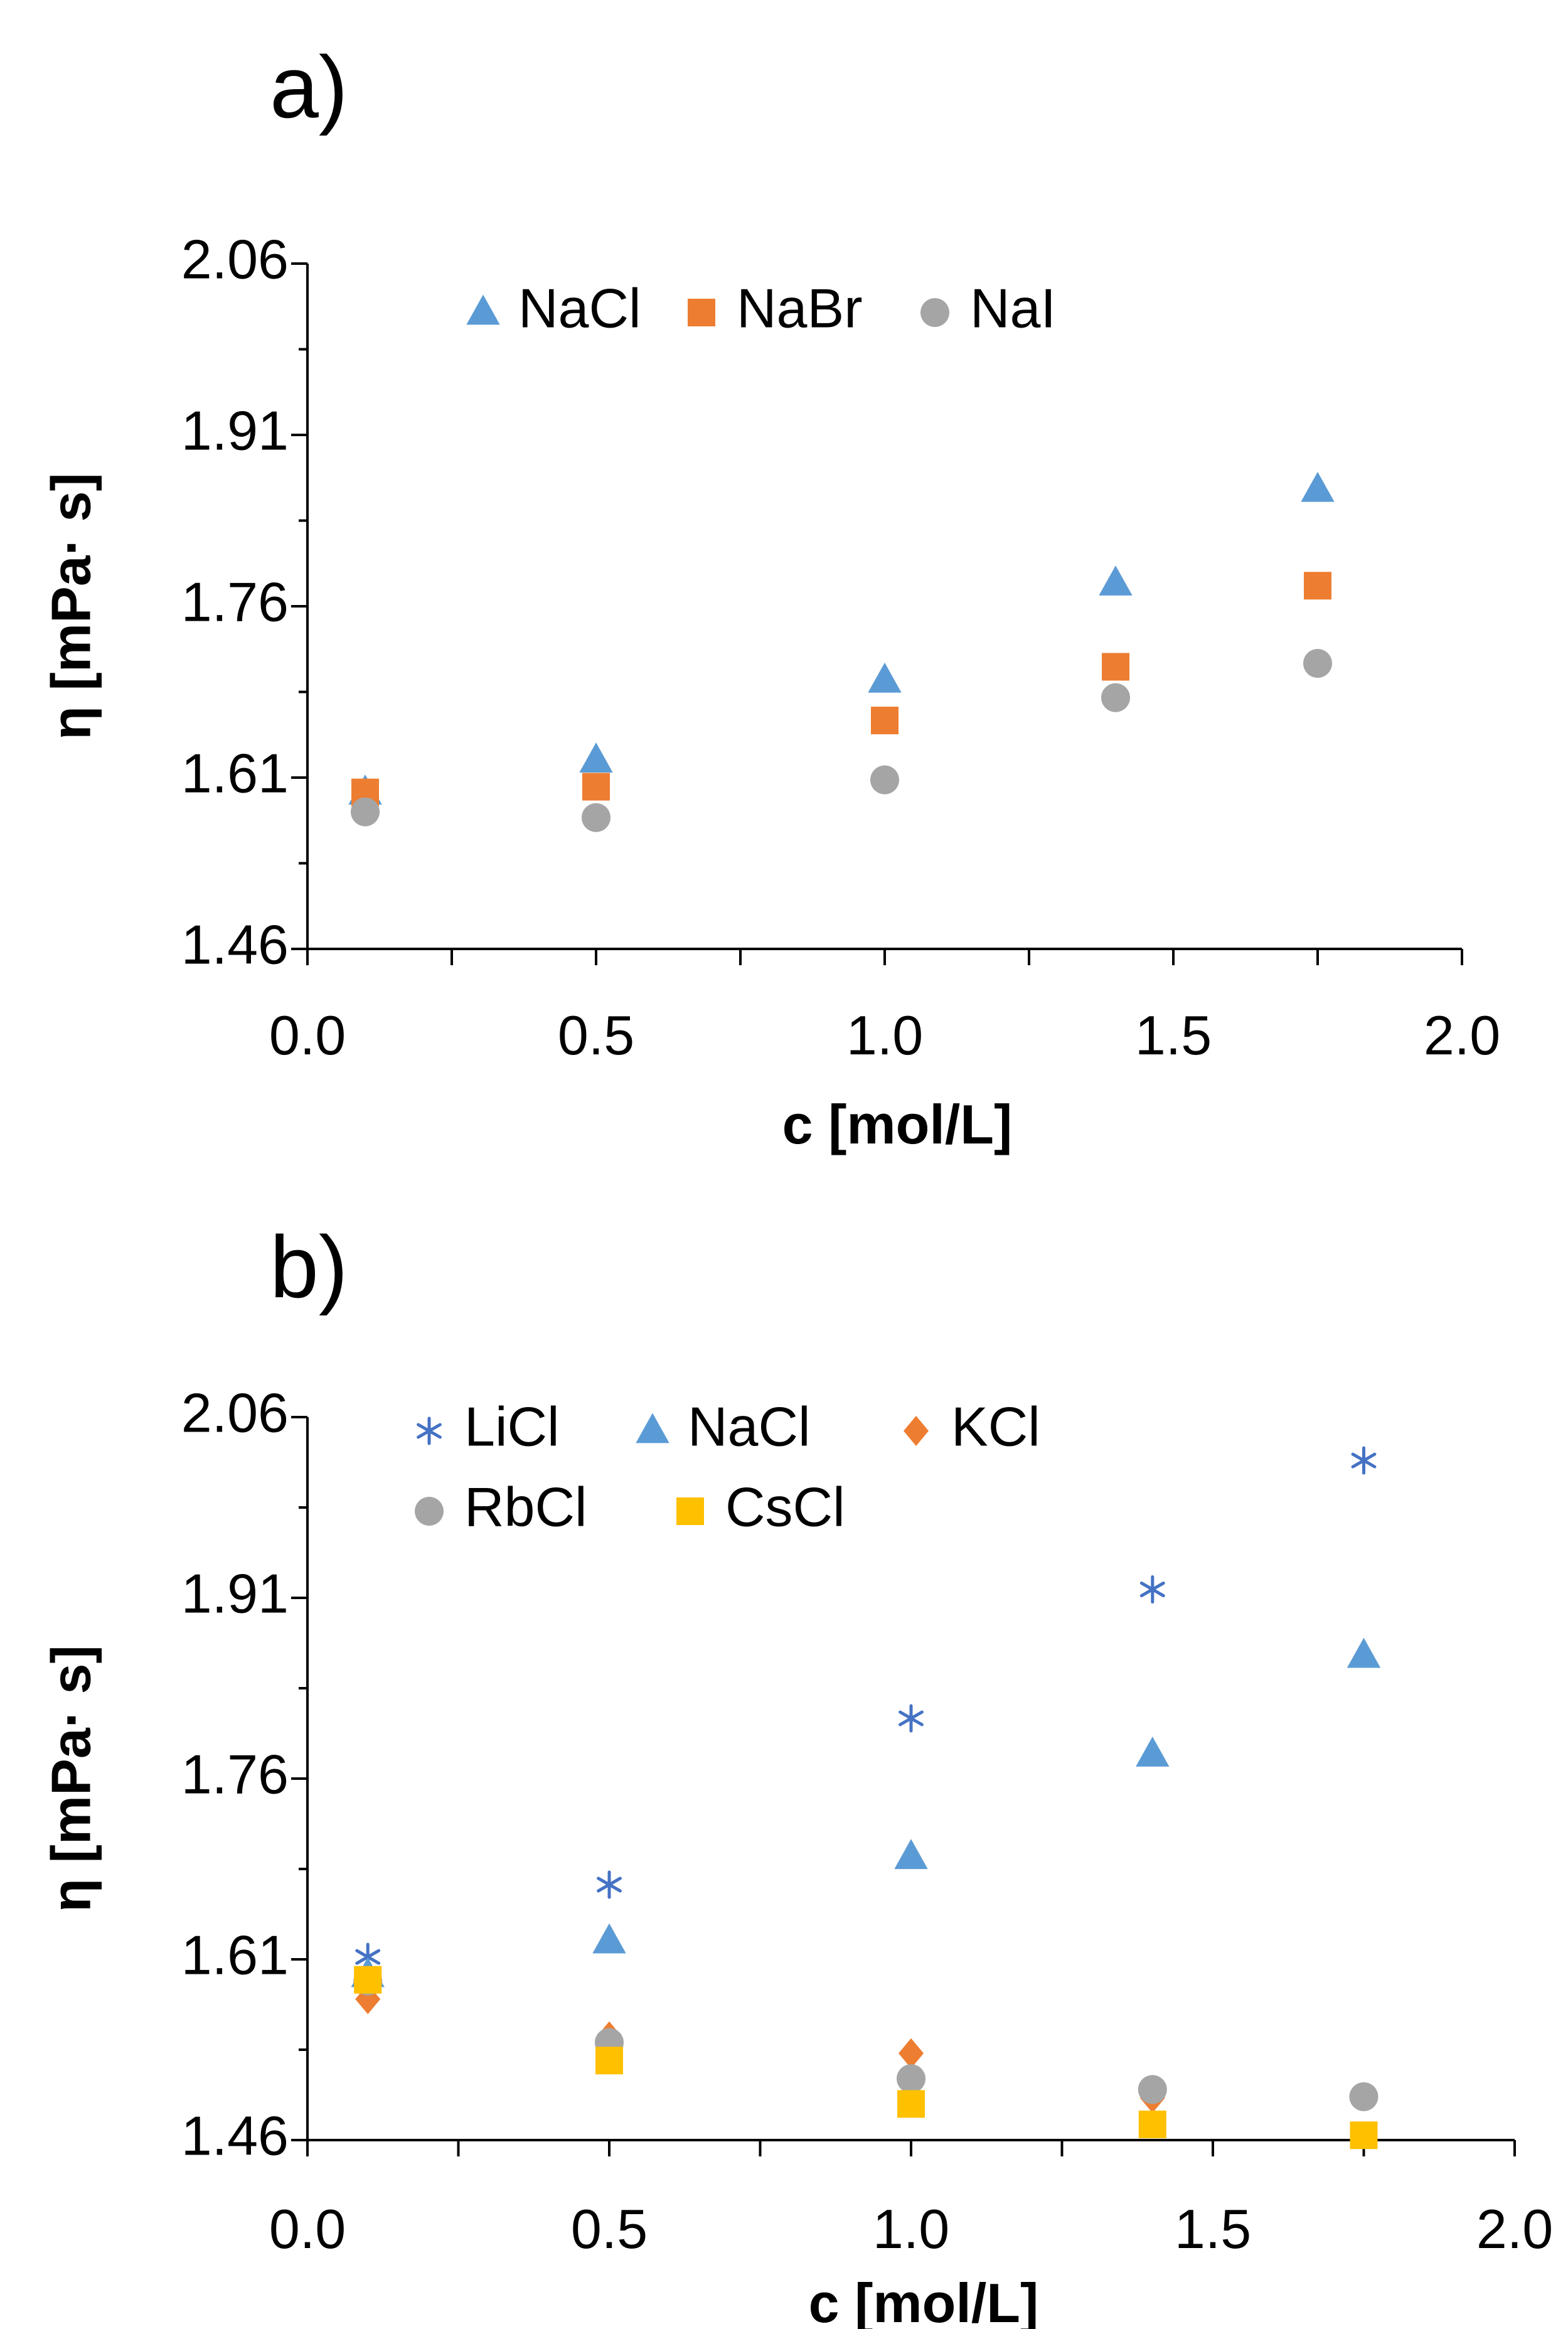 The image size is (1568, 2329). What do you see at coordinates (525, 1506) in the screenshot?
I see `legend-label-rbcl: RbCl` at bounding box center [525, 1506].